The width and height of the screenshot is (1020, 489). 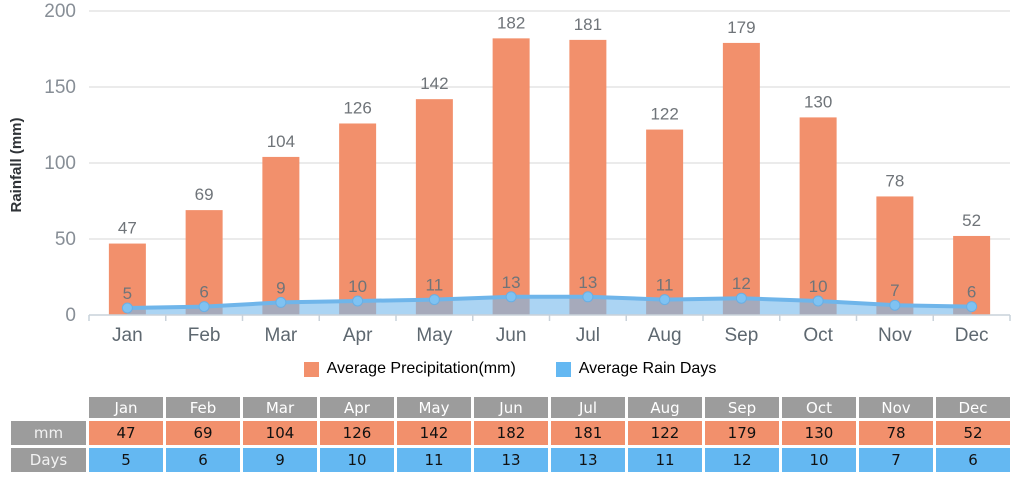 What do you see at coordinates (203, 433) in the screenshot?
I see `table-cell-mm-feb: 69` at bounding box center [203, 433].